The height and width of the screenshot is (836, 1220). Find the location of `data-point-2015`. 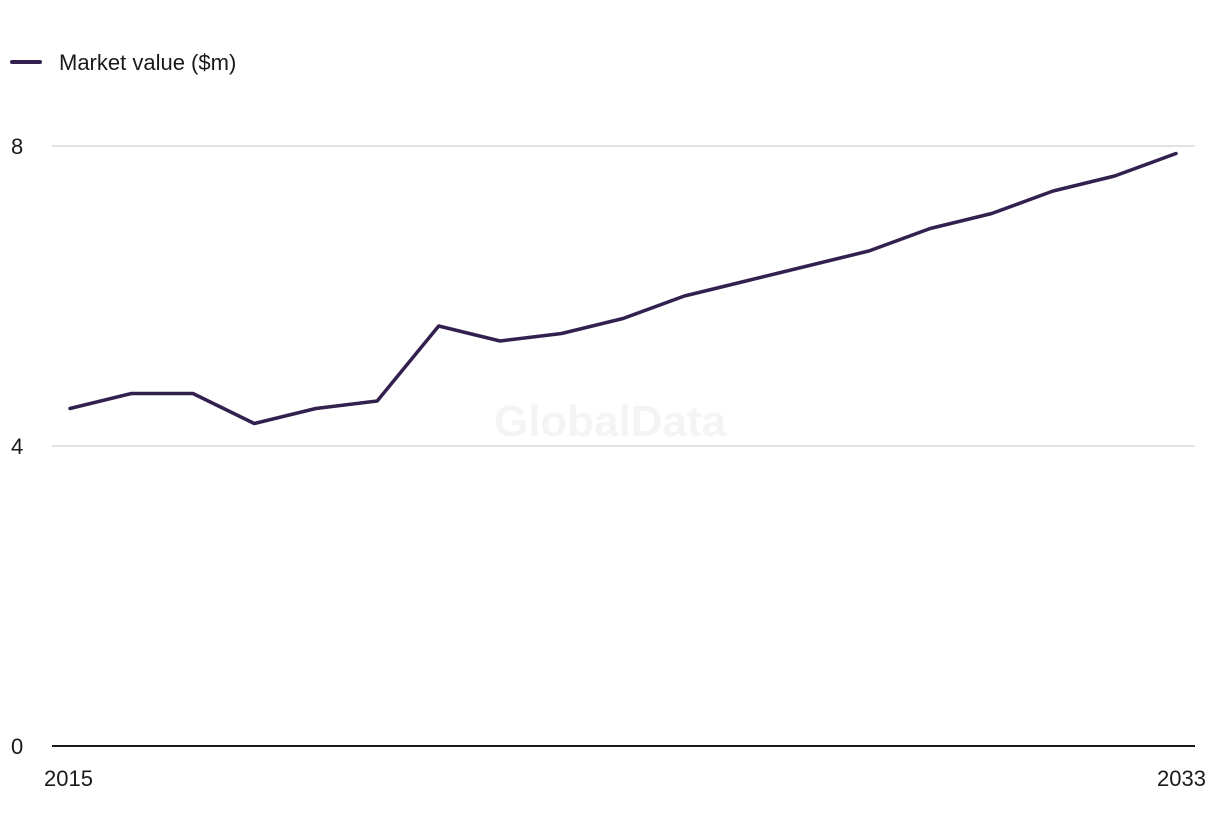

data-point-2015 is located at coordinates (70, 409).